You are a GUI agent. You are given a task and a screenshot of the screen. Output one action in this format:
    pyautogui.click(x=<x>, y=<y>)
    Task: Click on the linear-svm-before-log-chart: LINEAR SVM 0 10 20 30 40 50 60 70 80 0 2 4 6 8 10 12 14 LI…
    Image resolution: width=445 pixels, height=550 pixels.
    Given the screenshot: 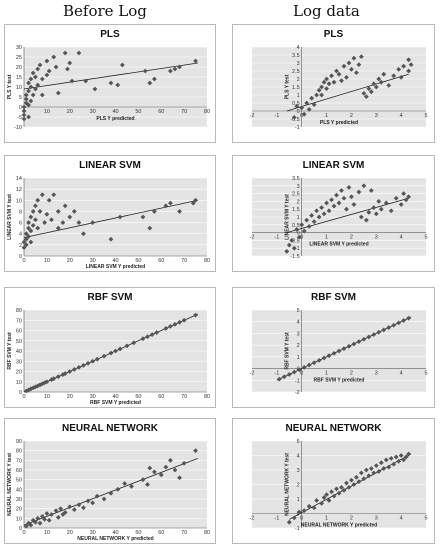 What is the action you would take?
    pyautogui.click(x=110, y=213)
    